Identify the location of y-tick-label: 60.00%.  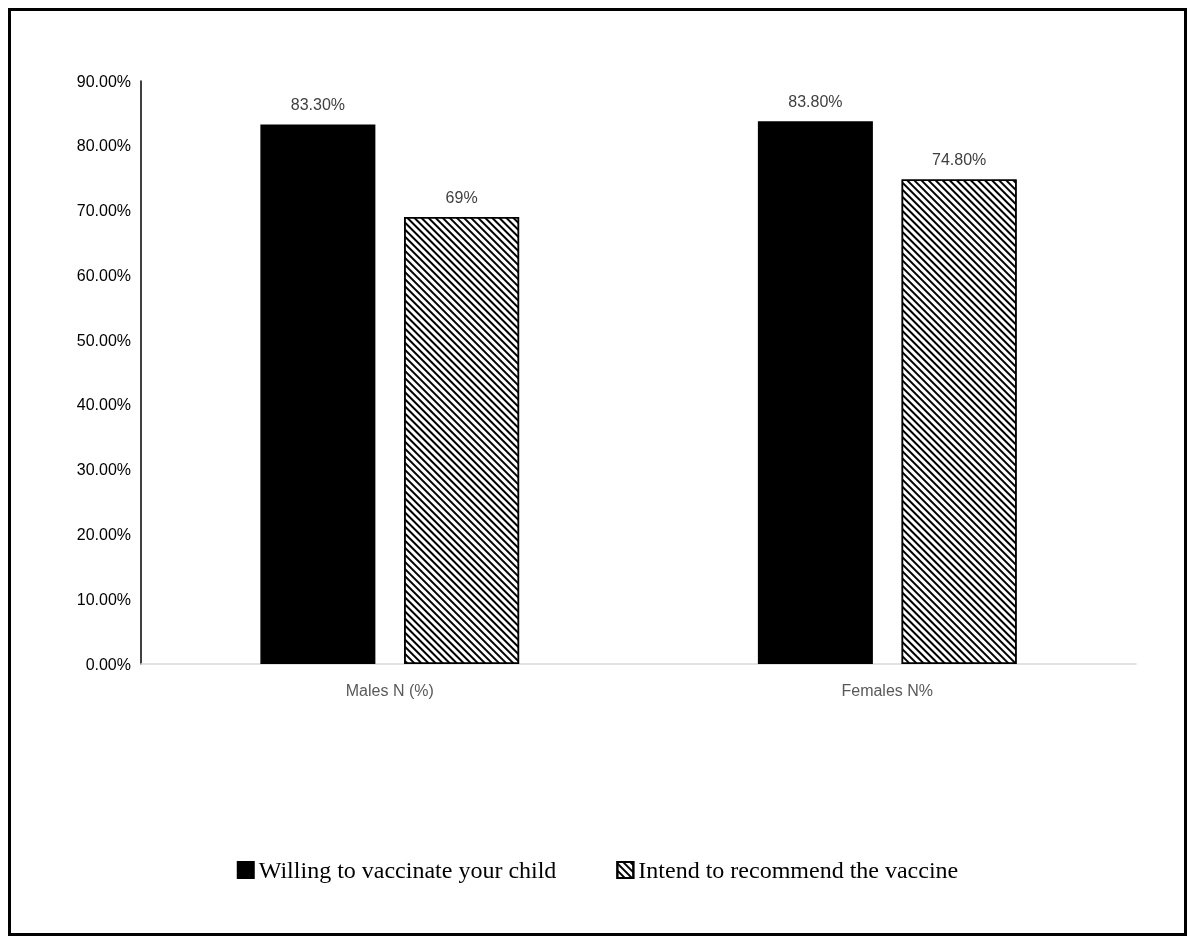
(103, 275).